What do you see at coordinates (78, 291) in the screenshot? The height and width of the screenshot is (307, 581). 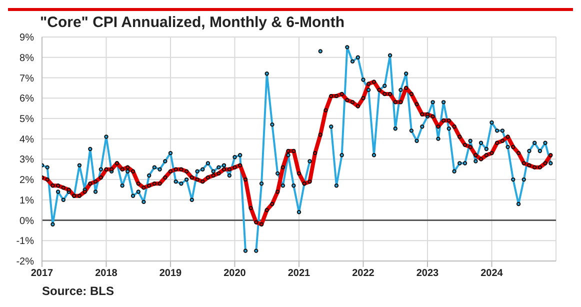 I see `source-note: Source: BLS` at bounding box center [78, 291].